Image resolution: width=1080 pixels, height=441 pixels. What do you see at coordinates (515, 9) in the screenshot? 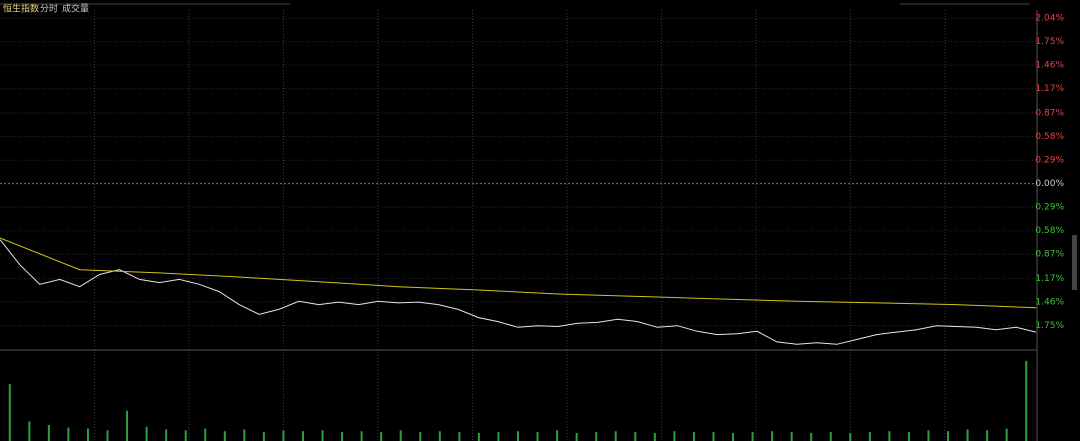
I see `top-bar: 恒生指数 分时 成交量` at bounding box center [515, 9].